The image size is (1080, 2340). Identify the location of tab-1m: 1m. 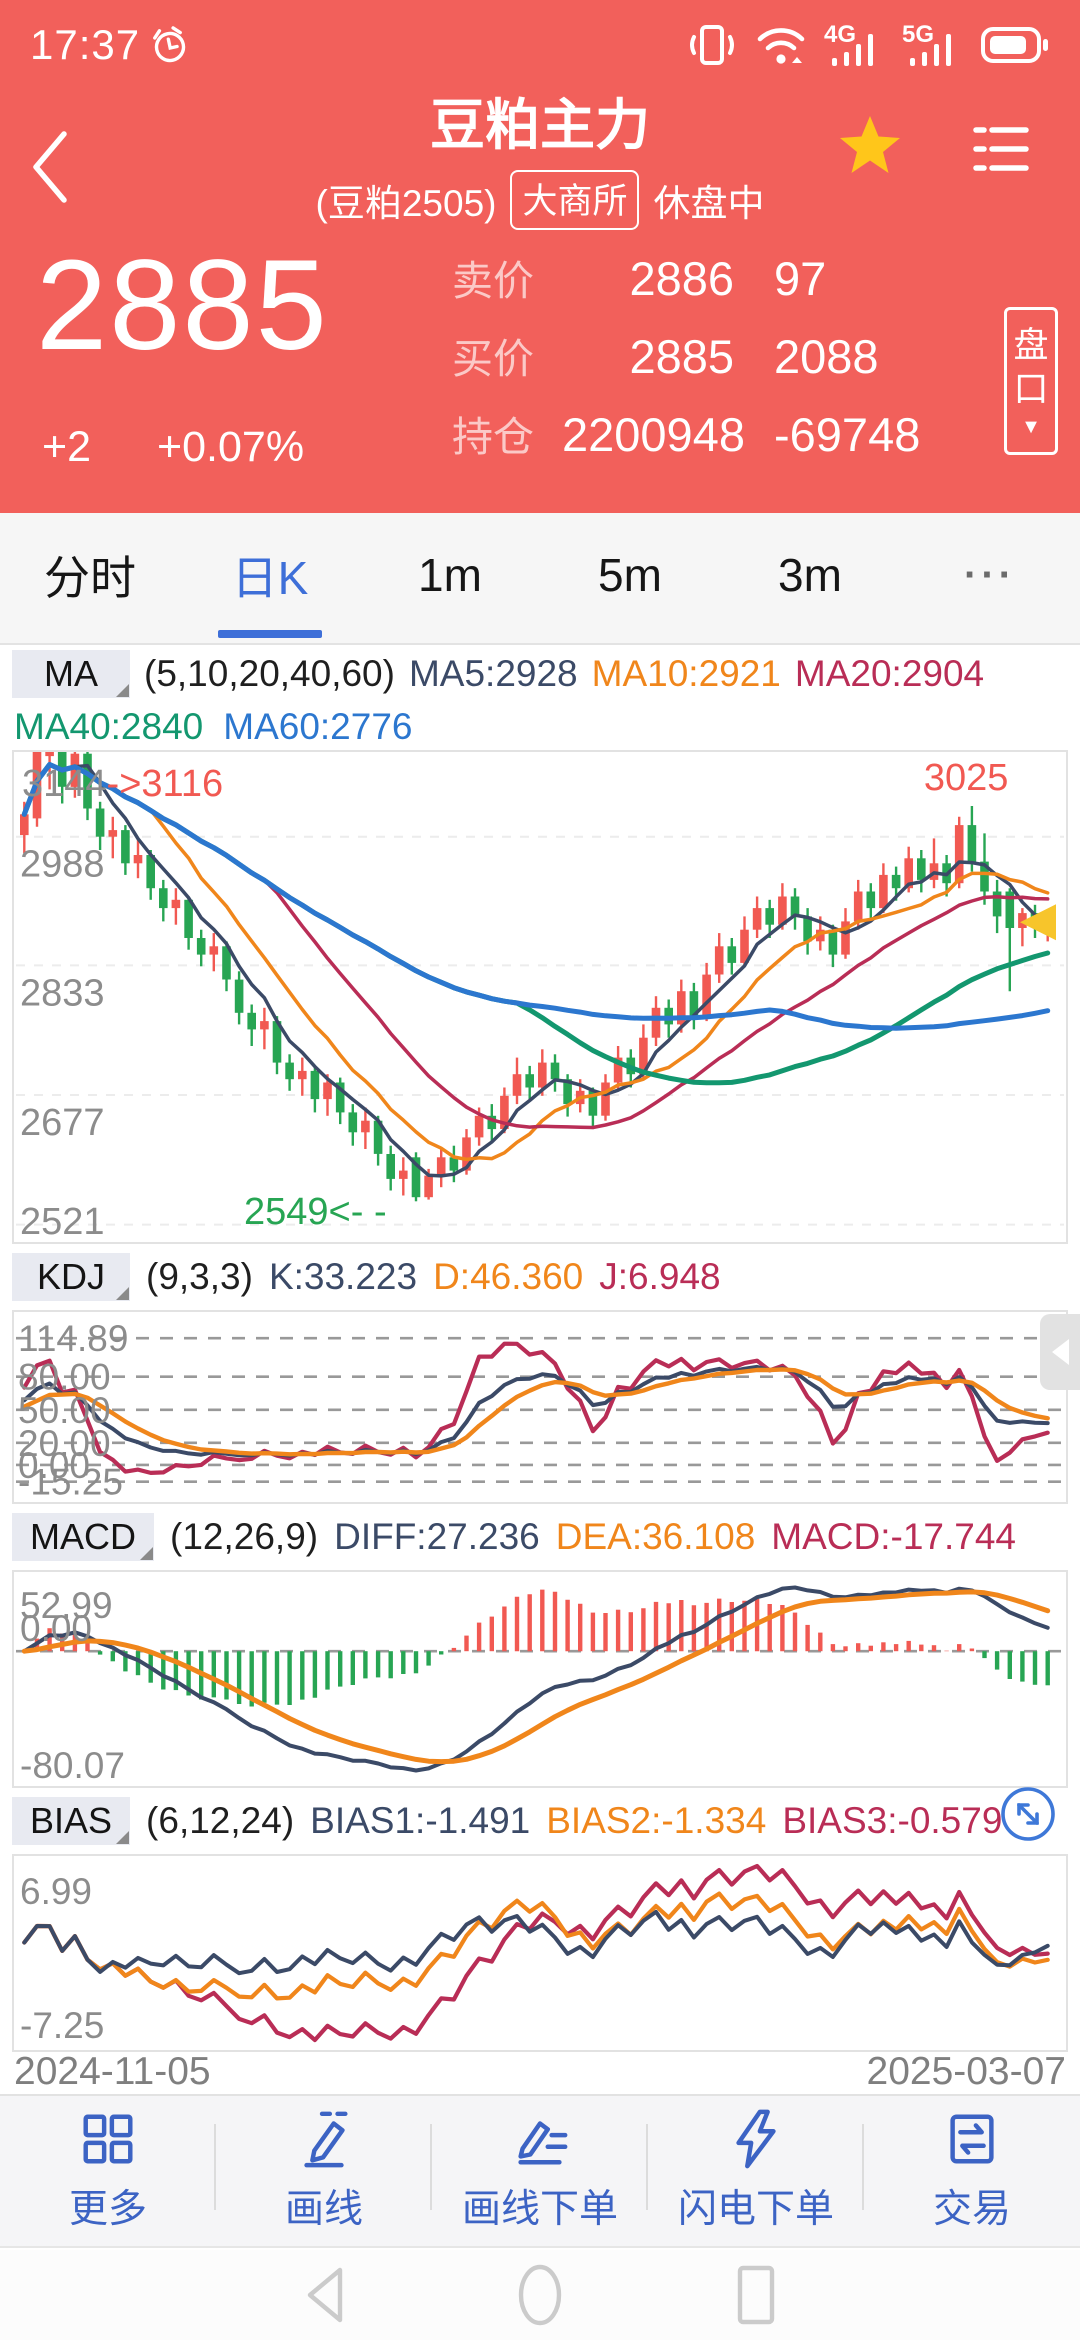
(450, 575).